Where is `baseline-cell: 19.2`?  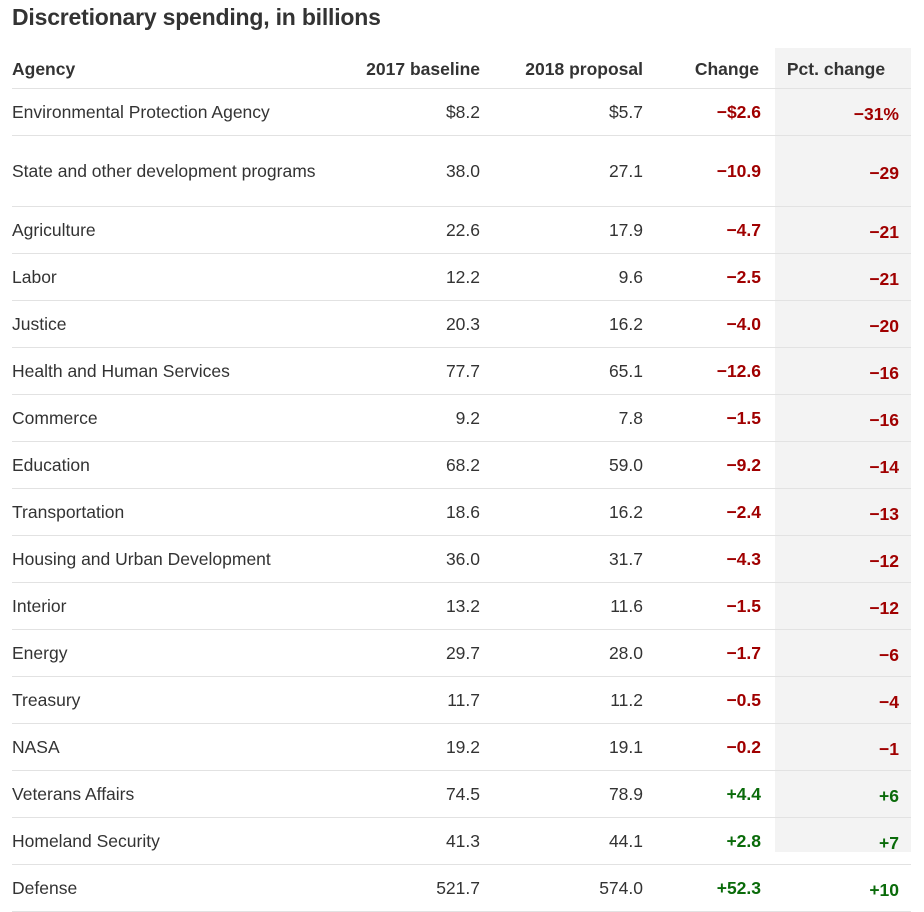 baseline-cell: 19.2 is located at coordinates (405, 747).